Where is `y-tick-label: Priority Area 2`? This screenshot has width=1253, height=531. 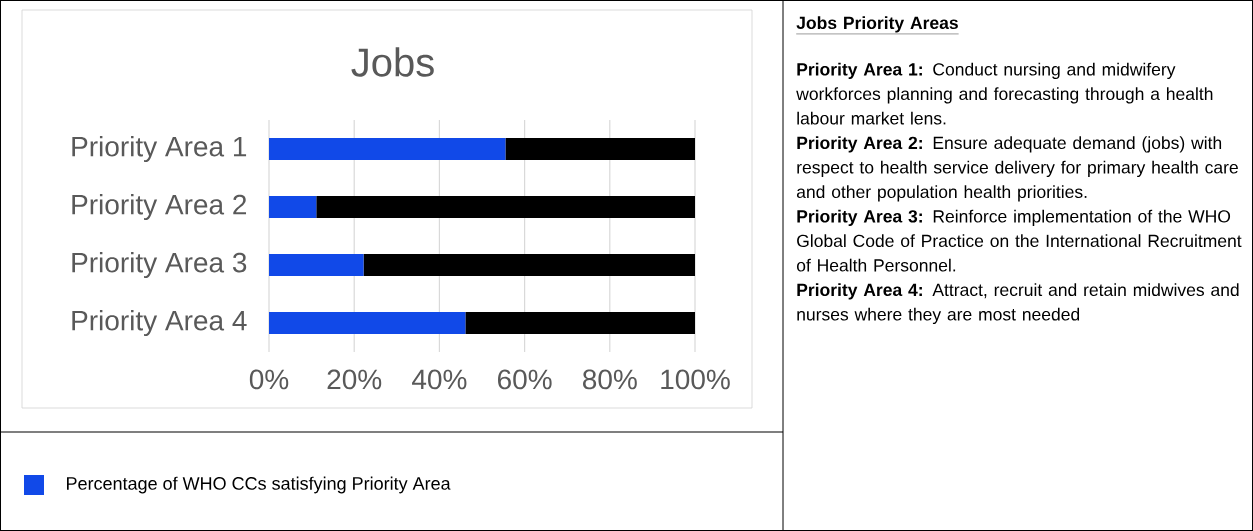 y-tick-label: Priority Area 2 is located at coordinates (159, 207).